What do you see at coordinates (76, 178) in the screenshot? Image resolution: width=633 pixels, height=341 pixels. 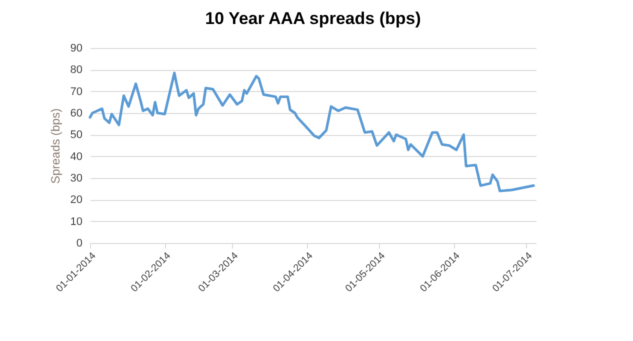 I see `y-tick-label: 30` at bounding box center [76, 178].